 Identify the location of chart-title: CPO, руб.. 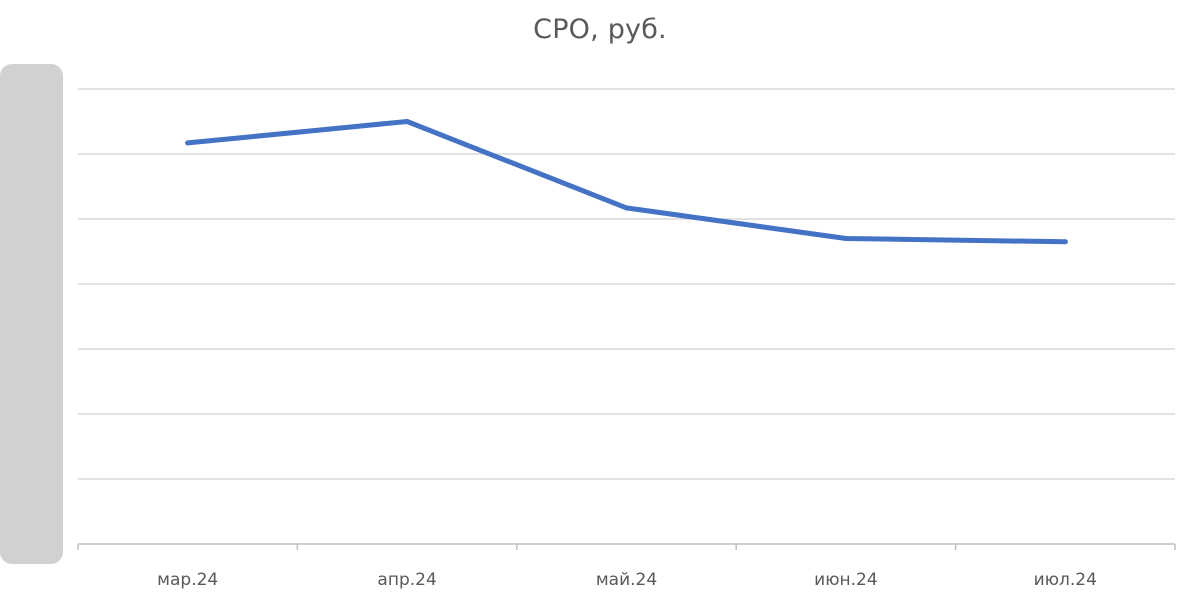
(600, 29).